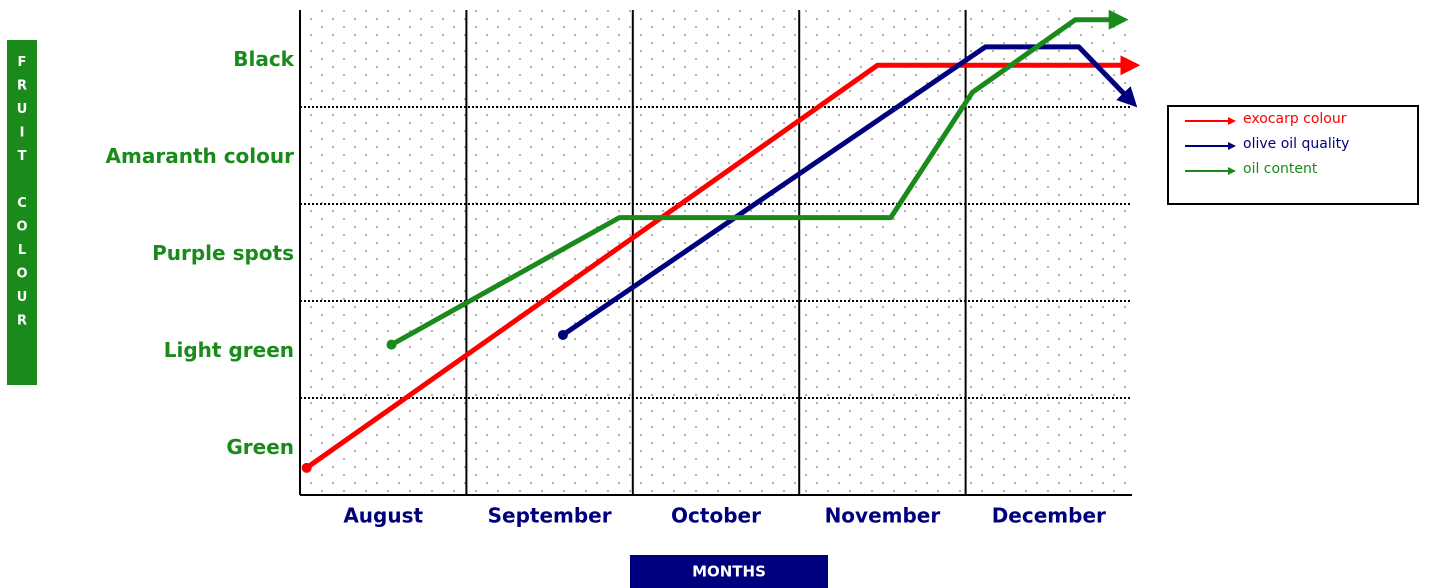 Image resolution: width=1429 pixels, height=588 pixels. Describe the element at coordinates (383, 516) in the screenshot. I see `x-tick-label: August` at that location.